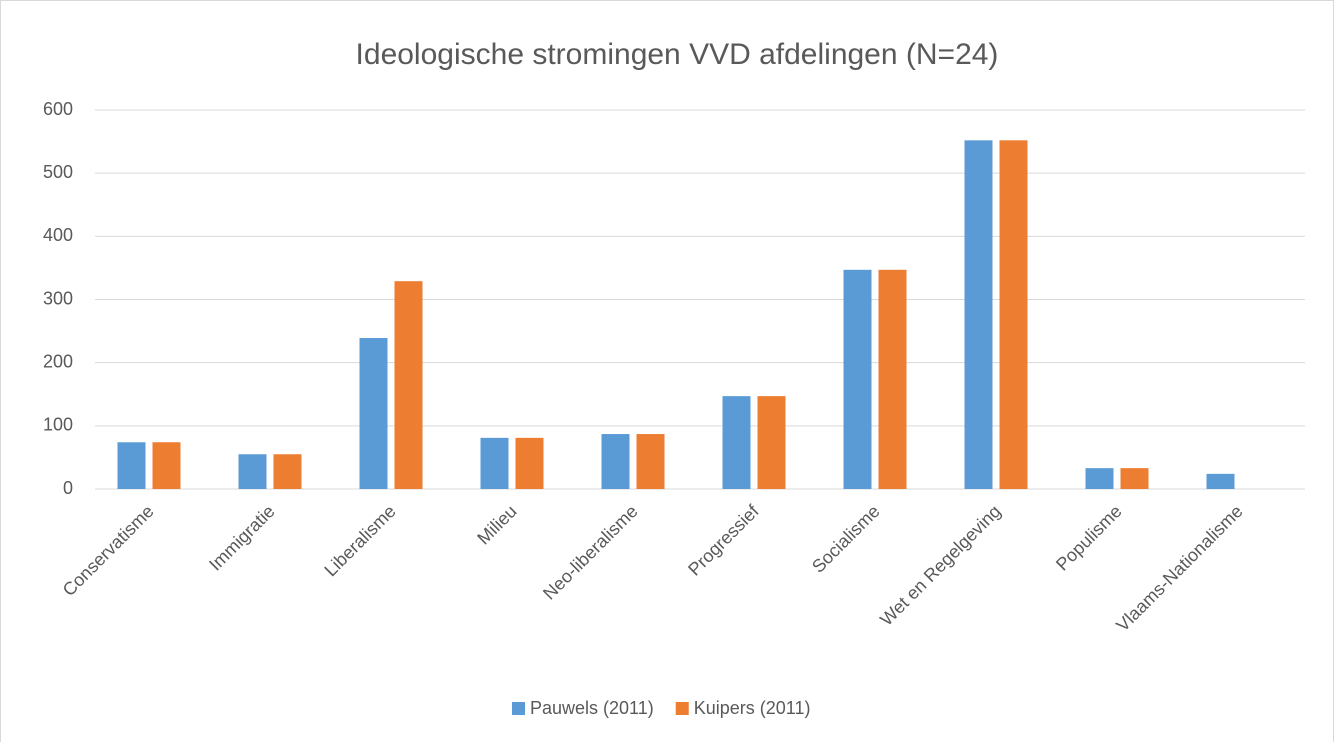 Image resolution: width=1335 pixels, height=742 pixels. What do you see at coordinates (58, 235) in the screenshot?
I see `y-tick-label: 400` at bounding box center [58, 235].